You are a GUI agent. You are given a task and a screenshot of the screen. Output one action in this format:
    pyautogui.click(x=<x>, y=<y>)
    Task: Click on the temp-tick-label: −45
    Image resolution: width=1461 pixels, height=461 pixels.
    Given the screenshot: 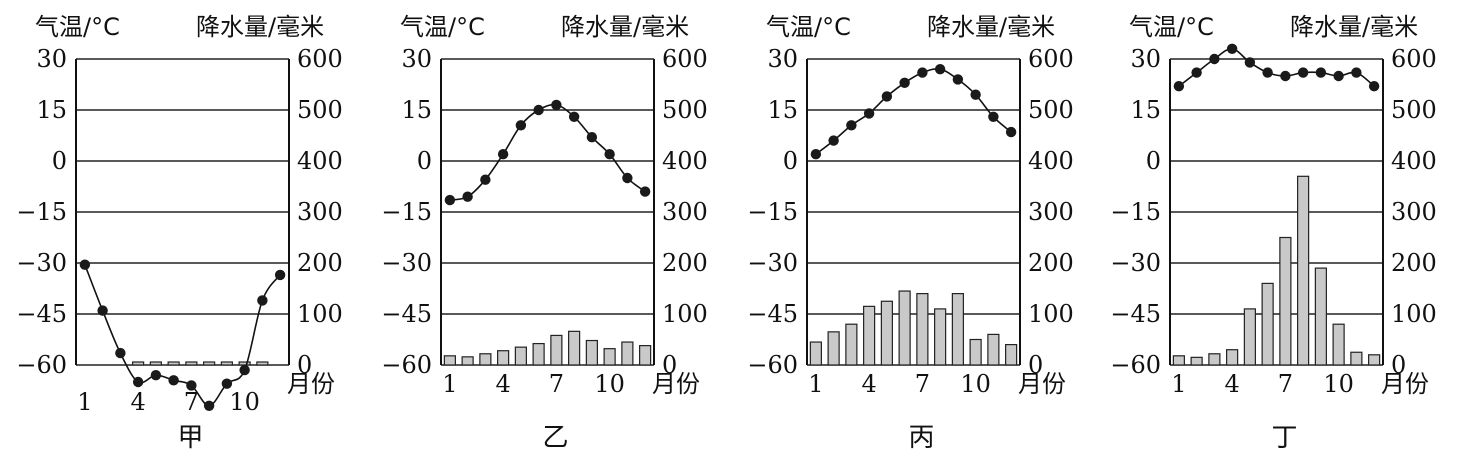 What is the action you would take?
    pyautogui.click(x=41, y=314)
    